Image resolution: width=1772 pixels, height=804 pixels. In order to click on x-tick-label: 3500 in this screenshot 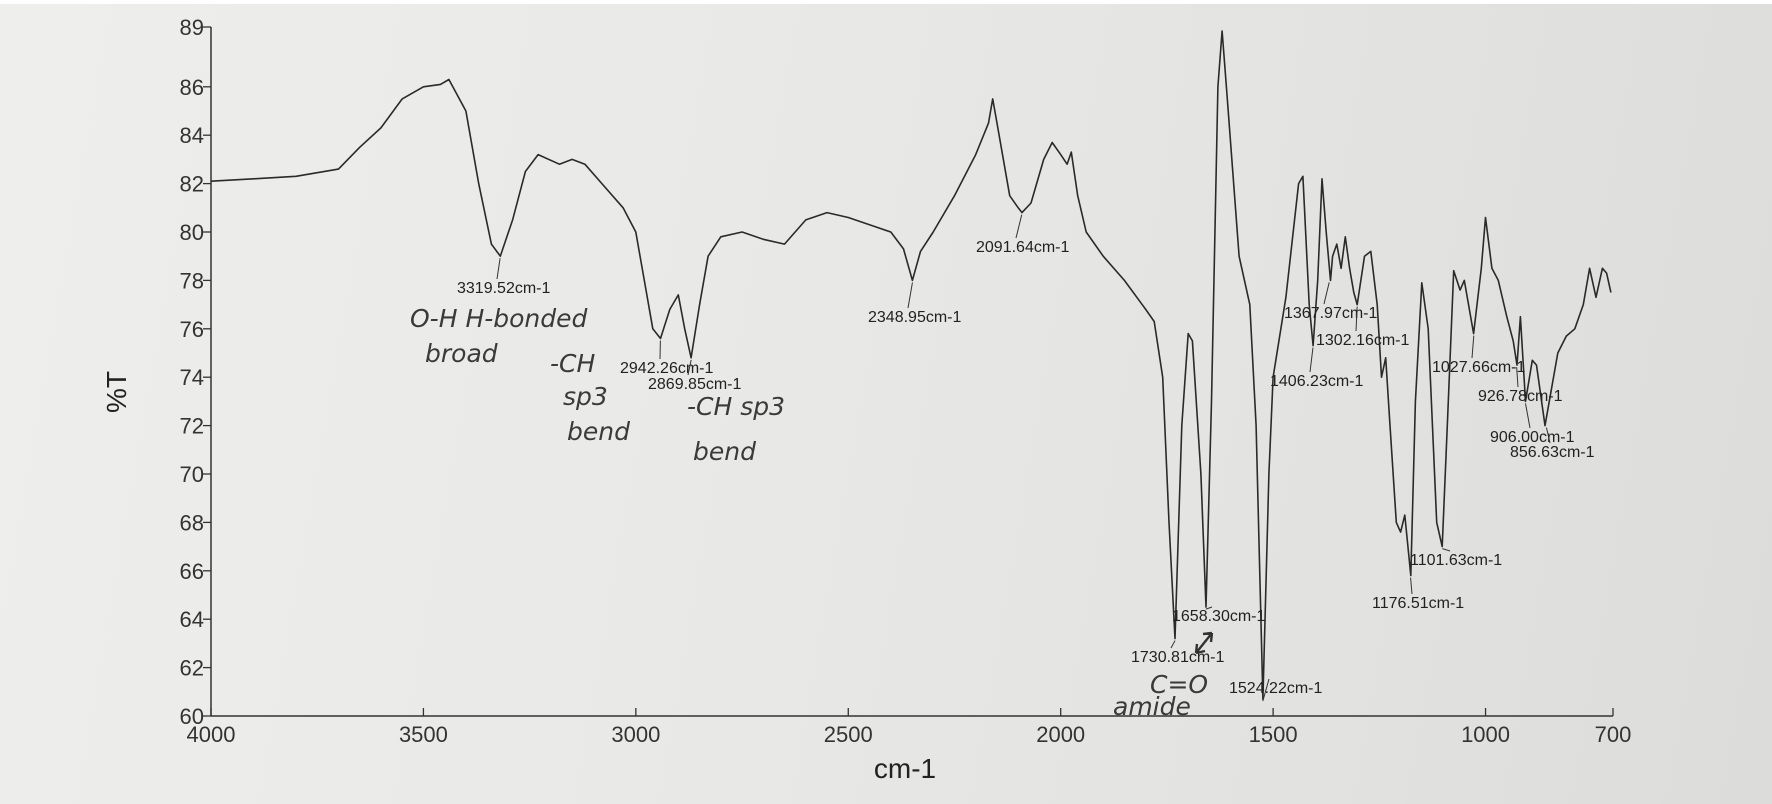, I will do `click(423, 734)`.